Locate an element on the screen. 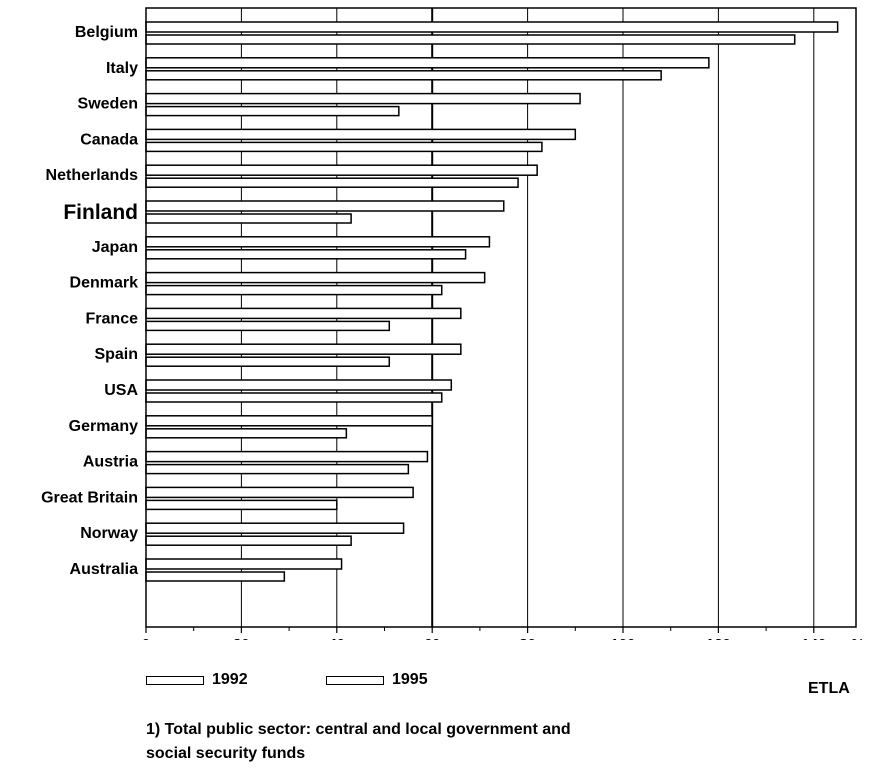 This screenshot has width=869, height=772. legend-swatch-1992 is located at coordinates (175, 680).